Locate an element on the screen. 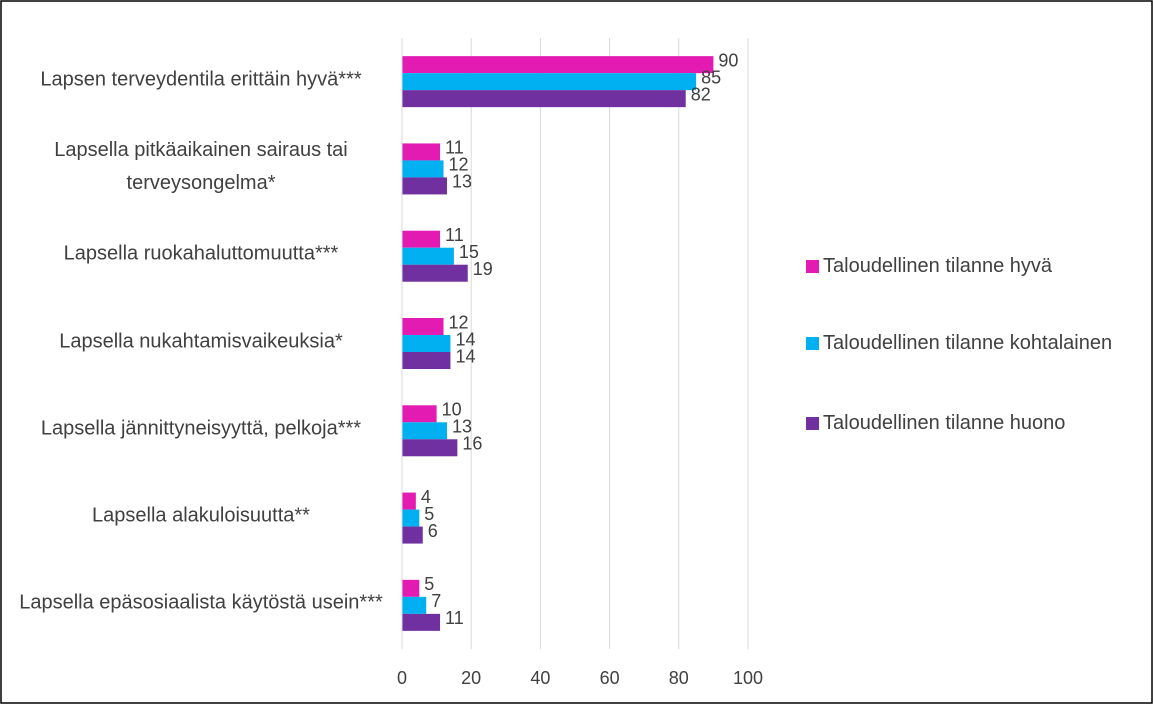  x-tick-label: 100 is located at coordinates (748, 678).